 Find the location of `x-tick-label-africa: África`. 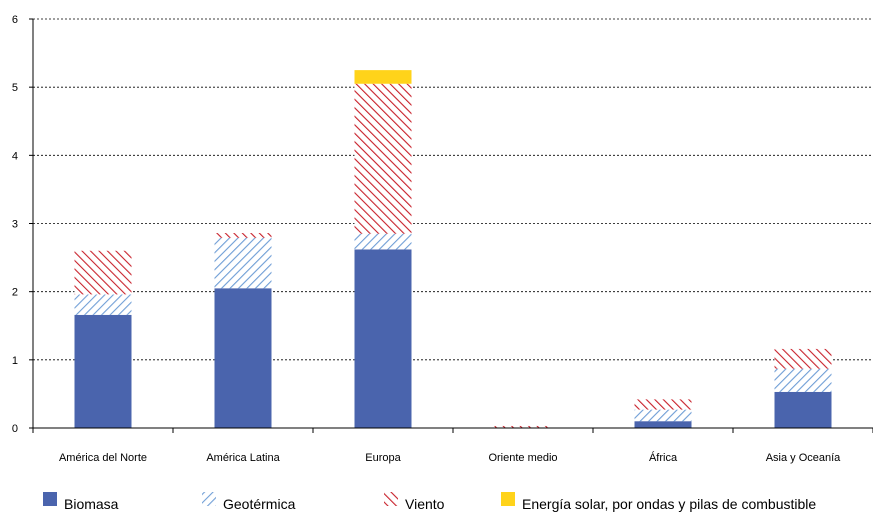

x-tick-label-africa: África is located at coordinates (663, 457).